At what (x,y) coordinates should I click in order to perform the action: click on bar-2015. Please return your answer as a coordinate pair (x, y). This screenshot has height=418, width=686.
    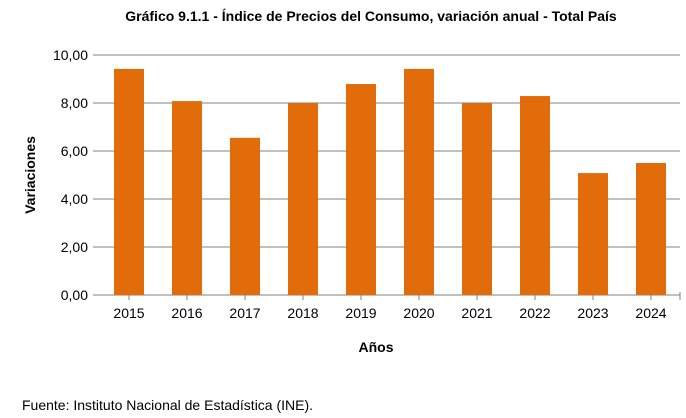
    Looking at the image, I should click on (129, 181).